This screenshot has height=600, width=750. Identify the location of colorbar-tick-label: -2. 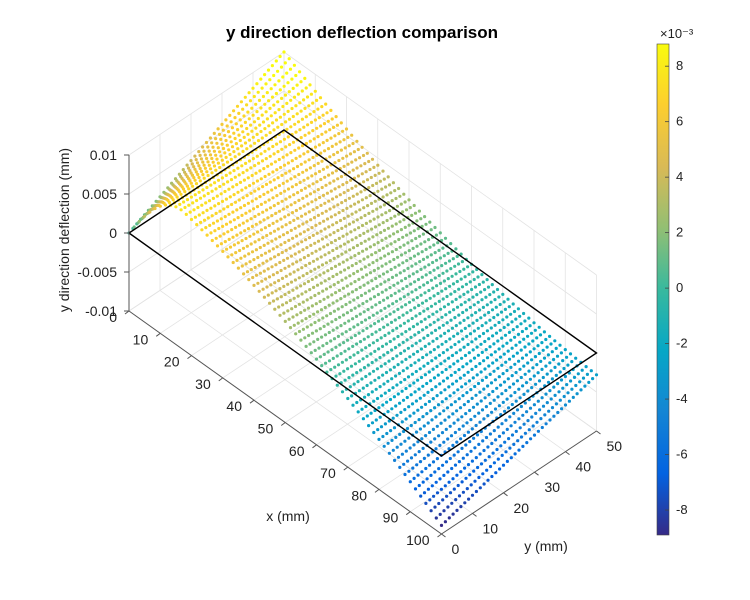
(682, 343).